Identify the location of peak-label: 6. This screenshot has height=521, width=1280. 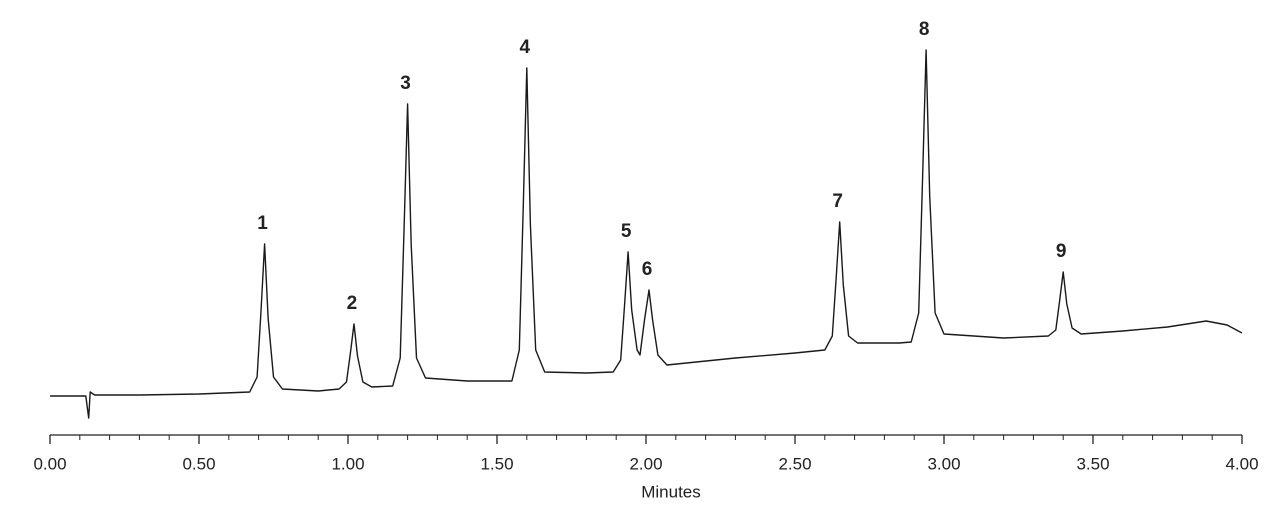
(647, 269).